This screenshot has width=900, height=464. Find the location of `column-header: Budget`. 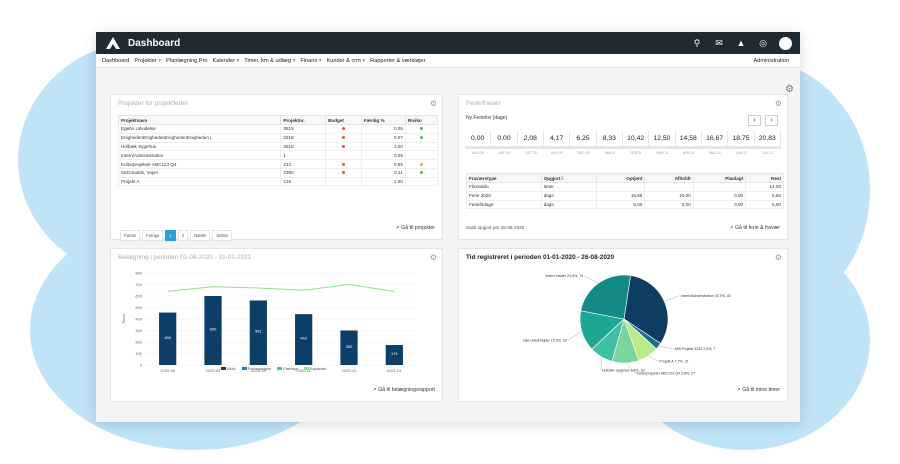

column-header: Budget is located at coordinates (343, 120).